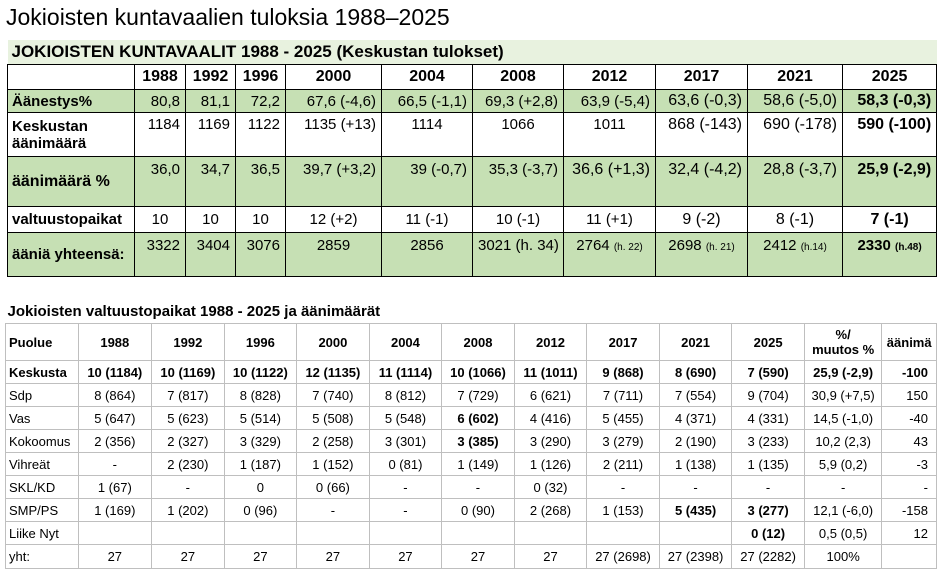 This screenshot has width=941, height=570. What do you see at coordinates (160, 101) in the screenshot?
I see `table1-cell: 80,8` at bounding box center [160, 101].